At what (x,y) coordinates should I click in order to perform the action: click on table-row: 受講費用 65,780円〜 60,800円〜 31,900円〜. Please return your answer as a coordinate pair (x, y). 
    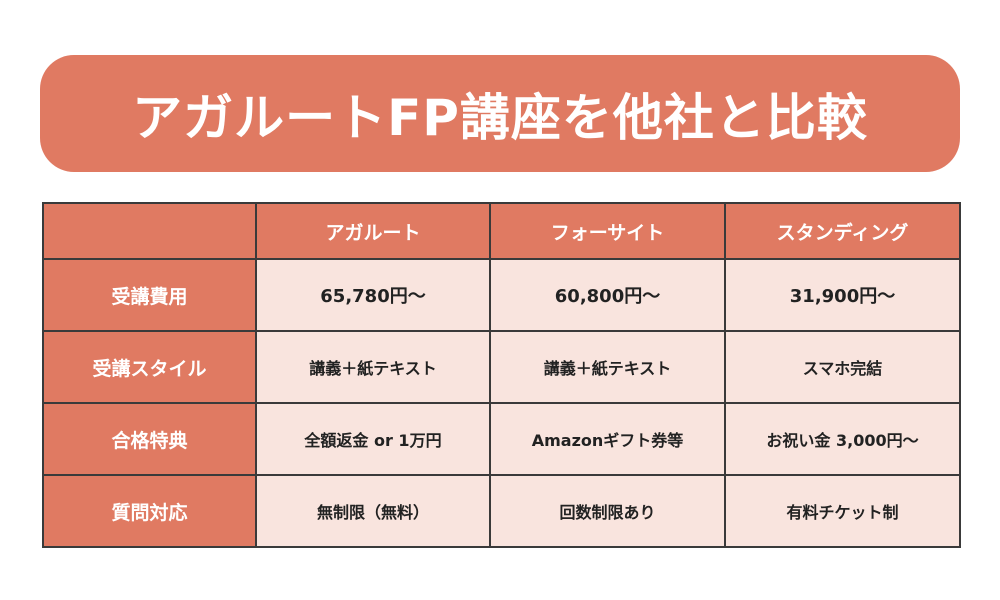
    Looking at the image, I should click on (501, 295).